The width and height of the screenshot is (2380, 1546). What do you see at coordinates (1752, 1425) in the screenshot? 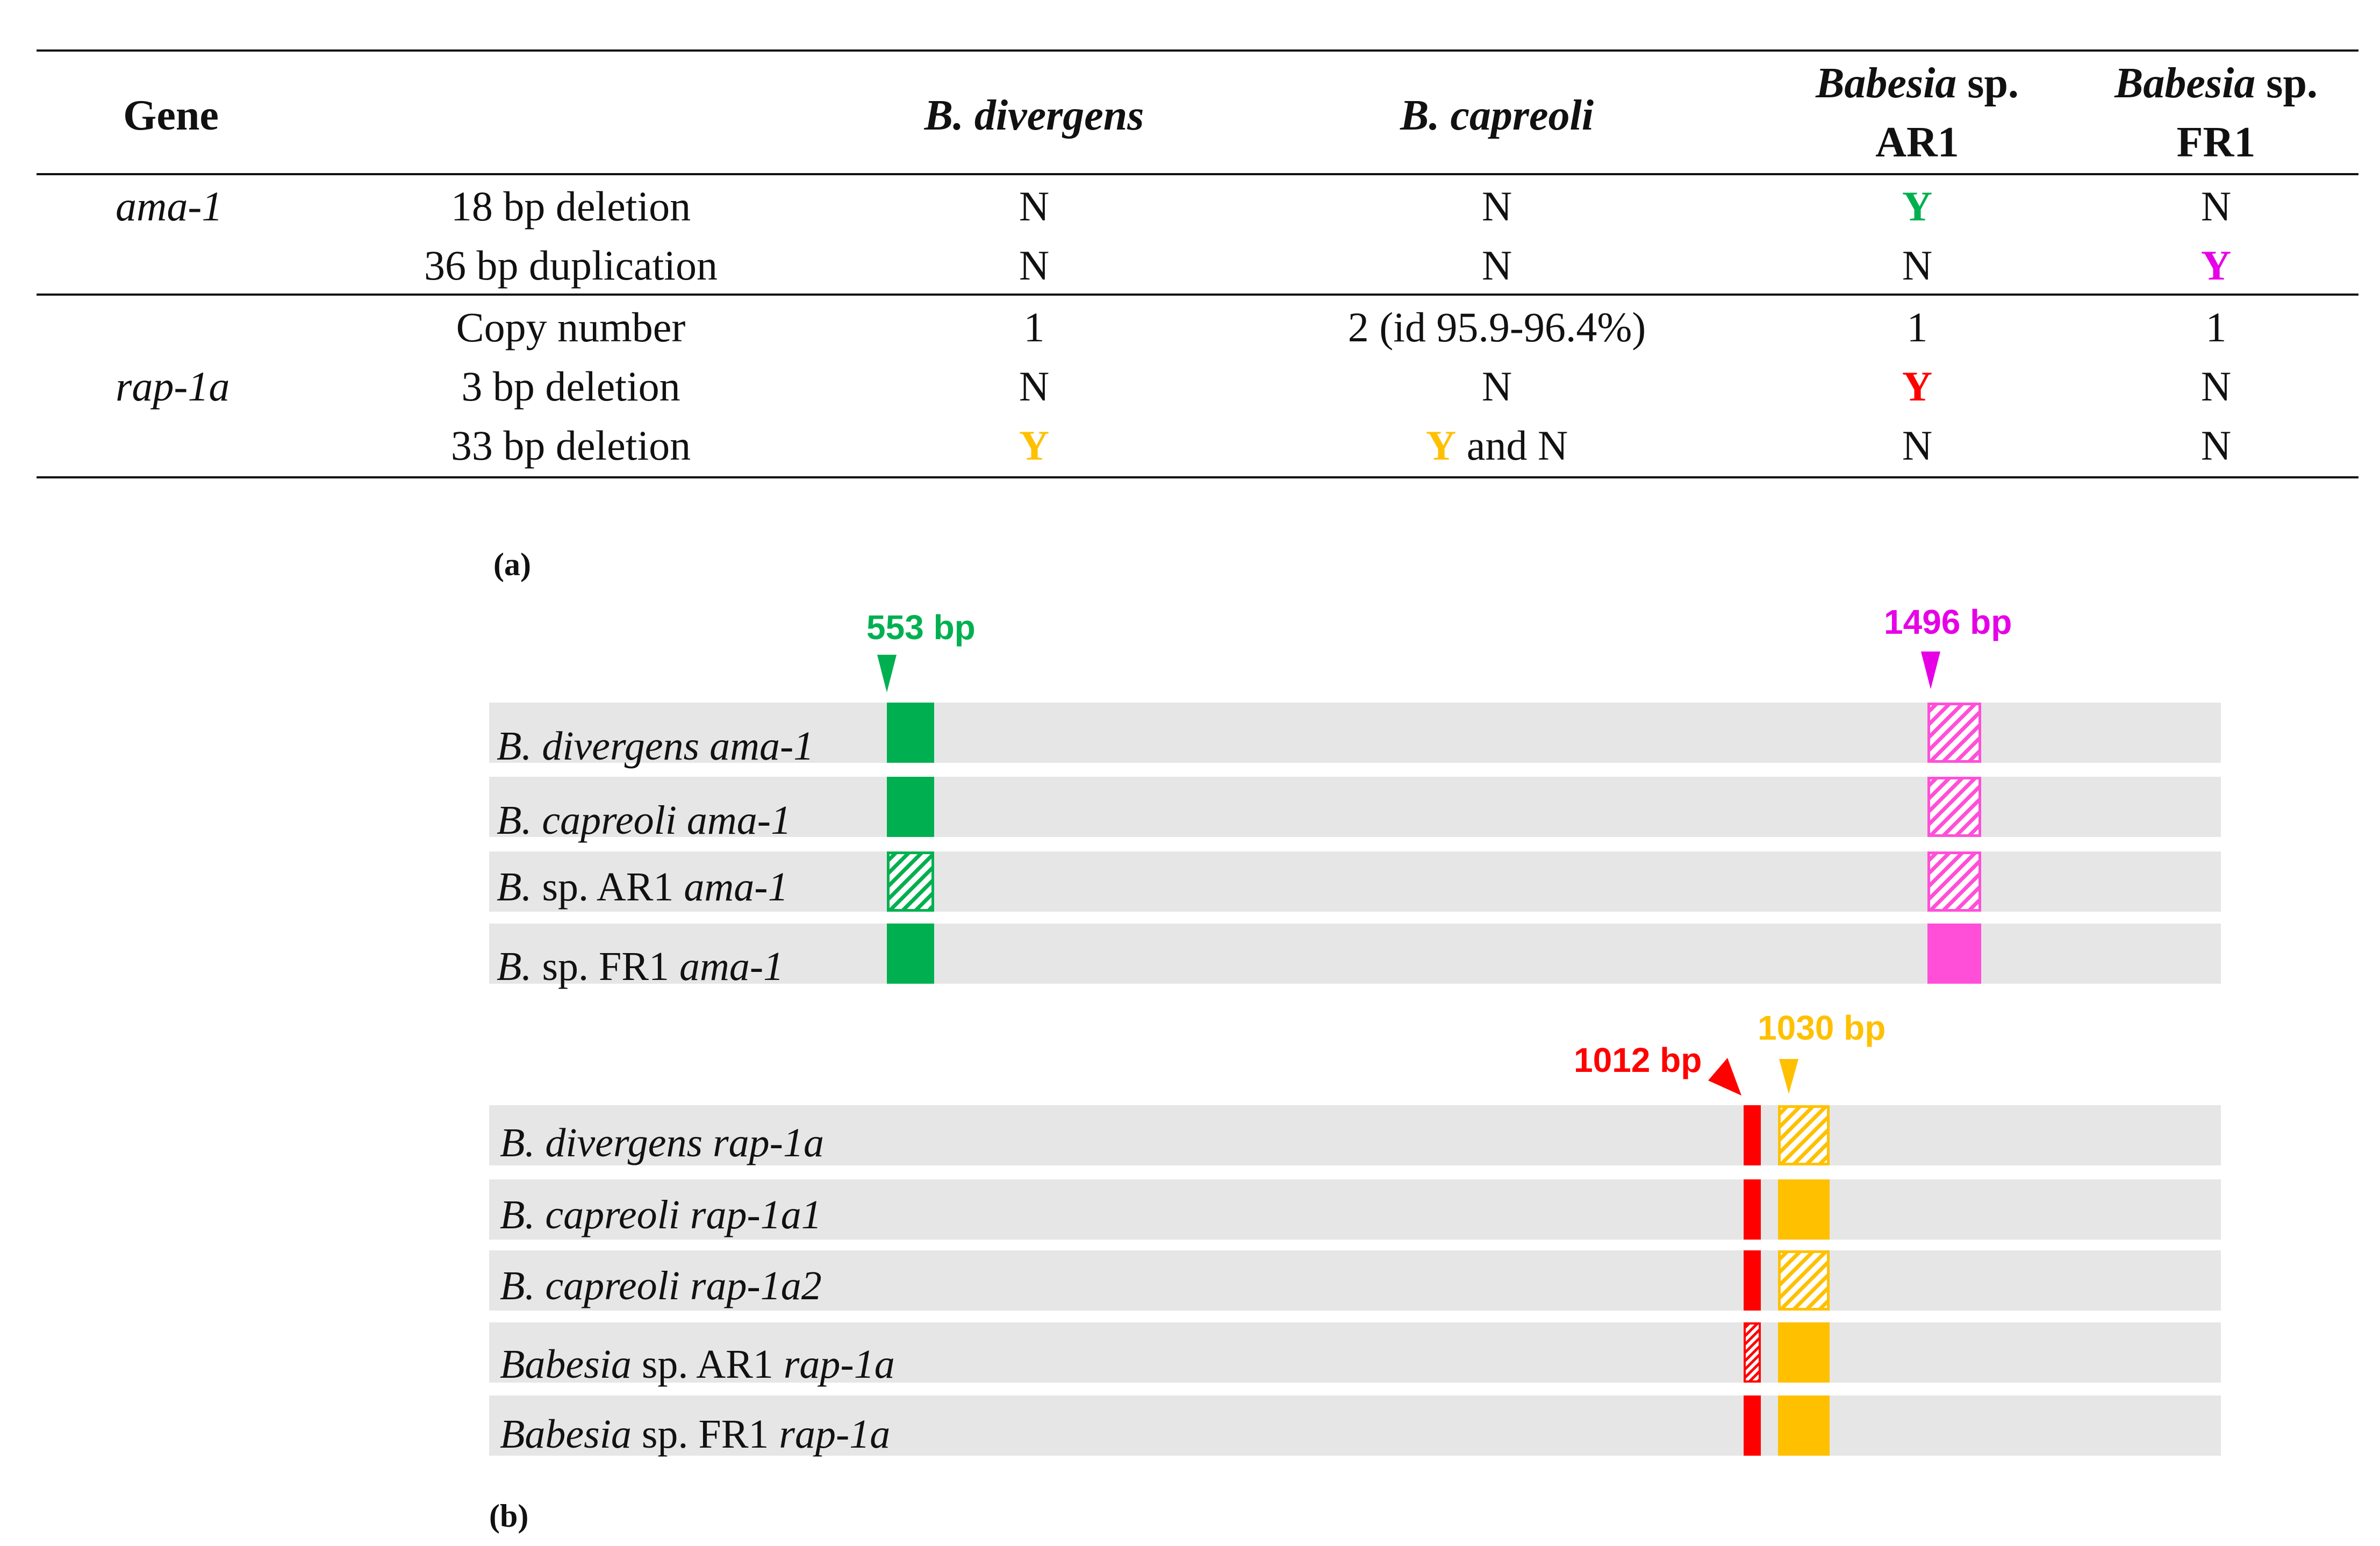
I see `rap1a-site-1012-babesia-fr1` at bounding box center [1752, 1425].